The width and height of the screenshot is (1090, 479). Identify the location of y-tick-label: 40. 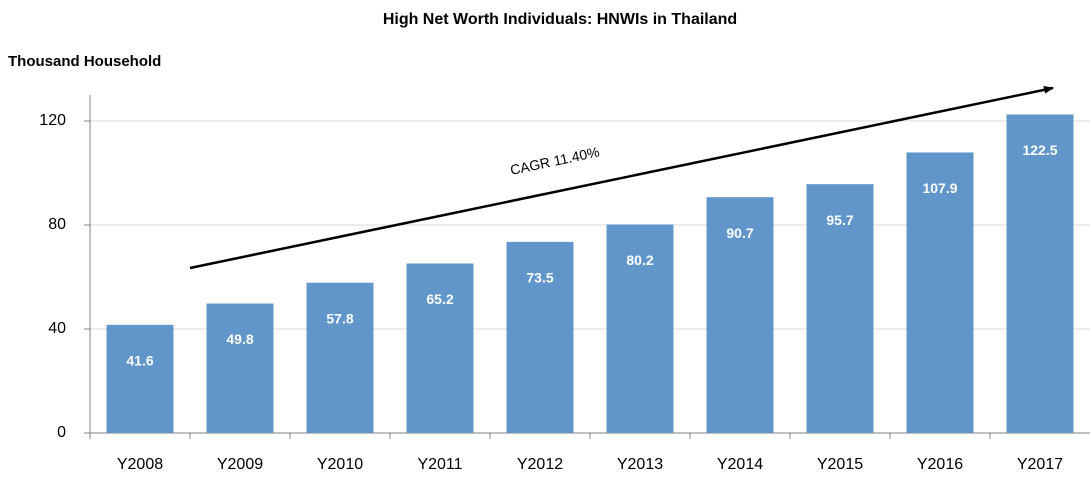
(57, 328).